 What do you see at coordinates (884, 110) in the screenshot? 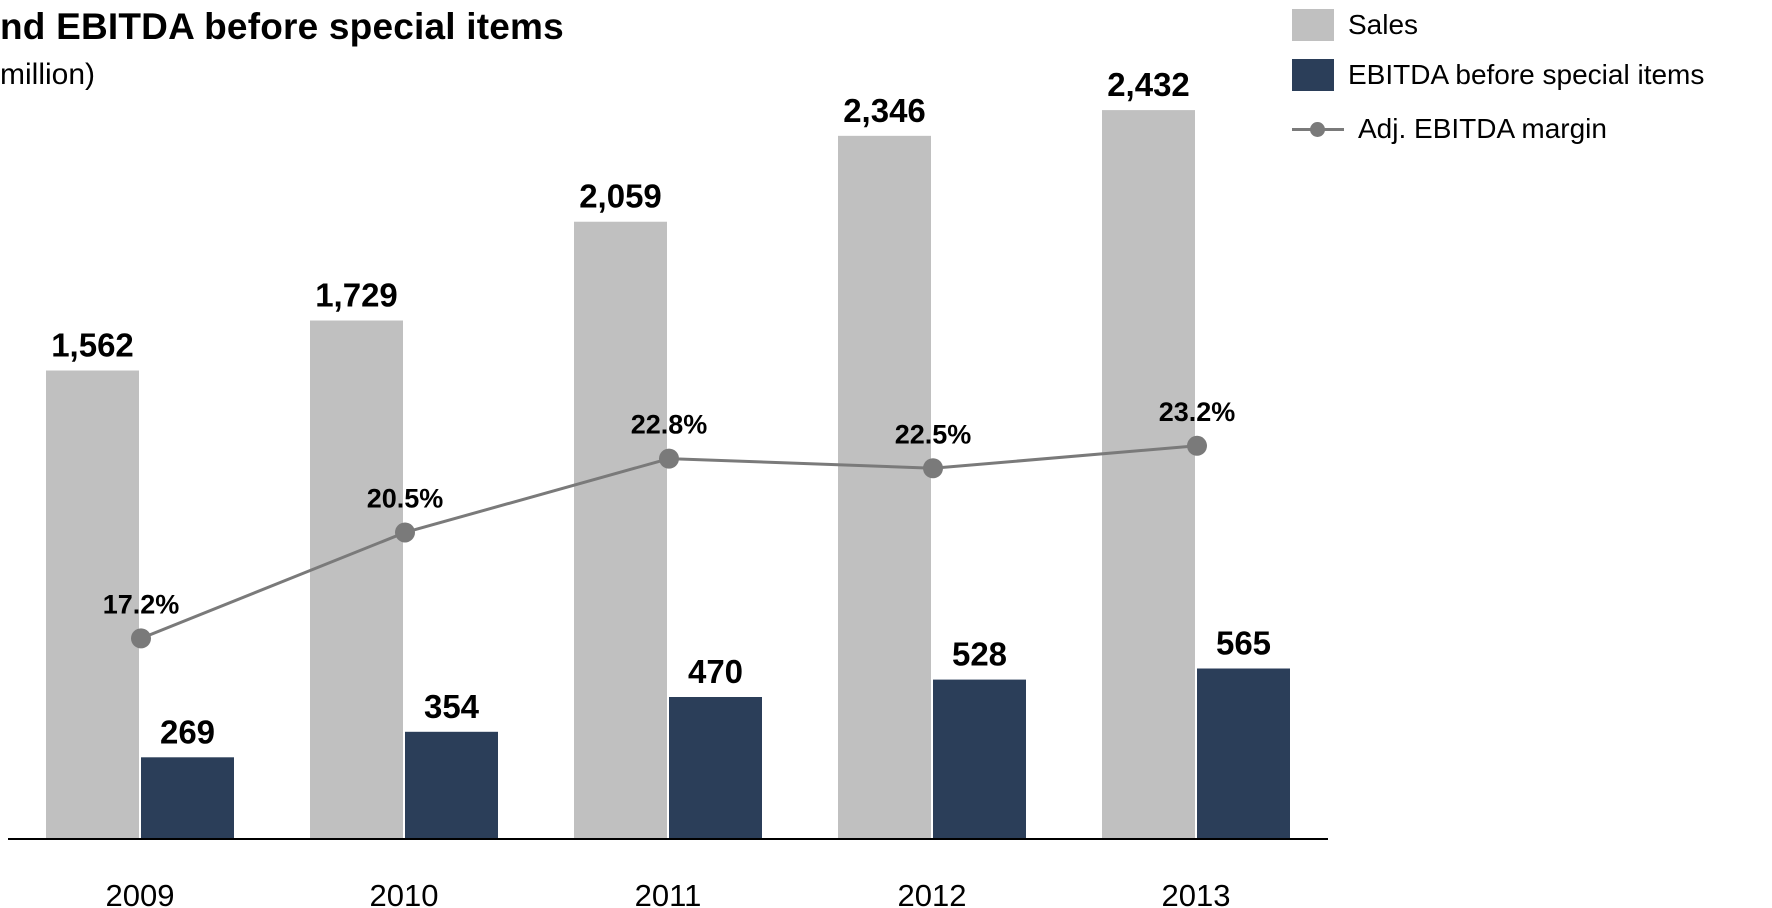
I see `sales-value-label: 2,346` at bounding box center [884, 110].